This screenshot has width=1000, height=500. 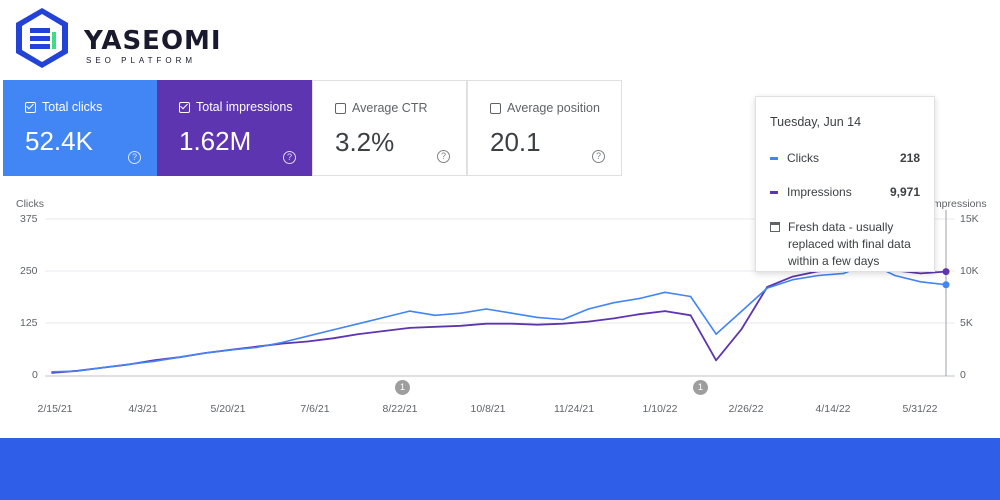 I want to click on metric-value: 52.4K, so click(x=59, y=141).